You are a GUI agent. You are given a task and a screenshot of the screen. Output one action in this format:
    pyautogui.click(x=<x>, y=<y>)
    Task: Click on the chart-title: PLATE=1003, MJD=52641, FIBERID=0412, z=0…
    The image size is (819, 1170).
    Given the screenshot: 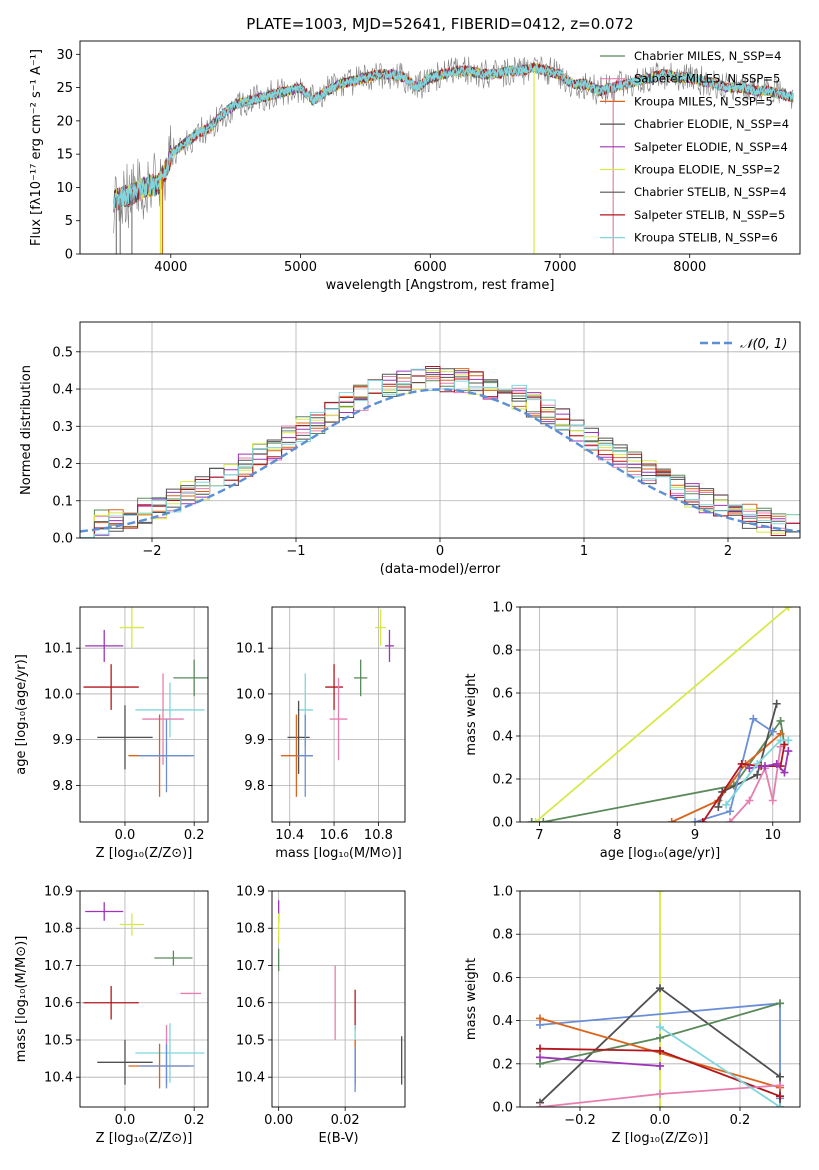 What is the action you would take?
    pyautogui.click(x=439, y=24)
    